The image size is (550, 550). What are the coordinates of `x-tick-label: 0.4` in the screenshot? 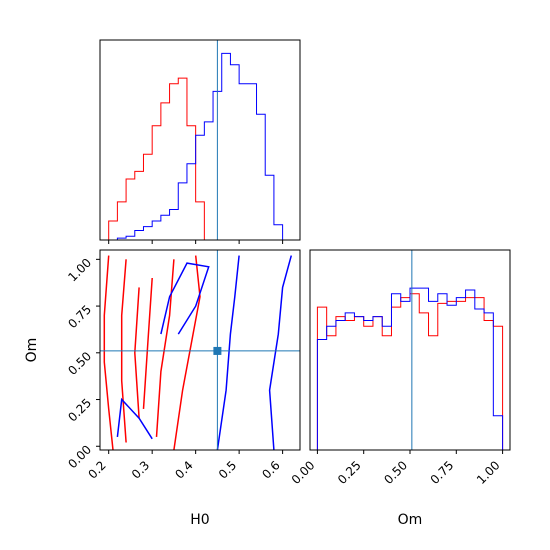 It's located at (183, 469).